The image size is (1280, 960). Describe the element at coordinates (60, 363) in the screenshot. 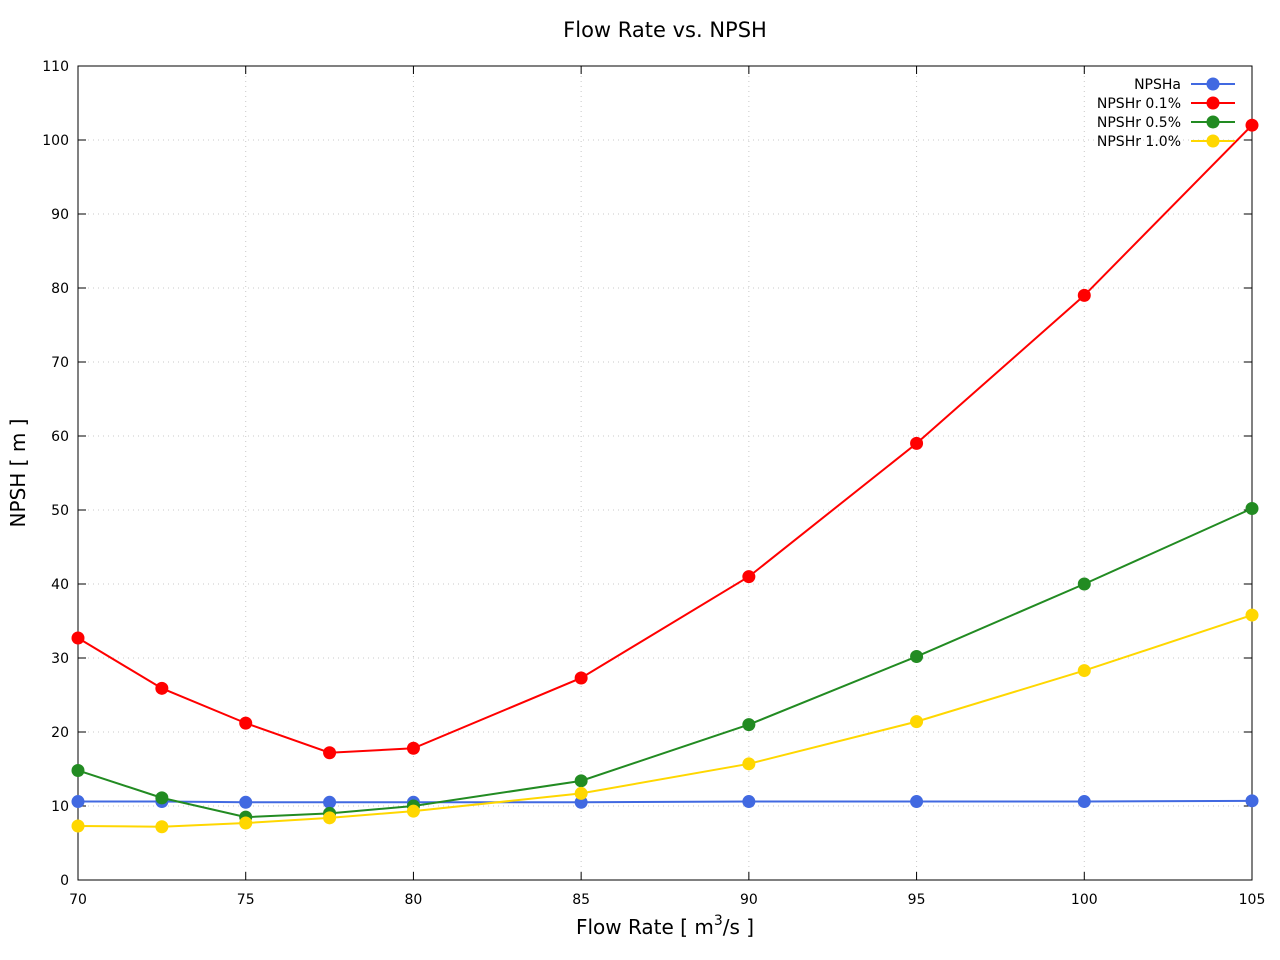

I see `y-tick-label: 70` at that location.